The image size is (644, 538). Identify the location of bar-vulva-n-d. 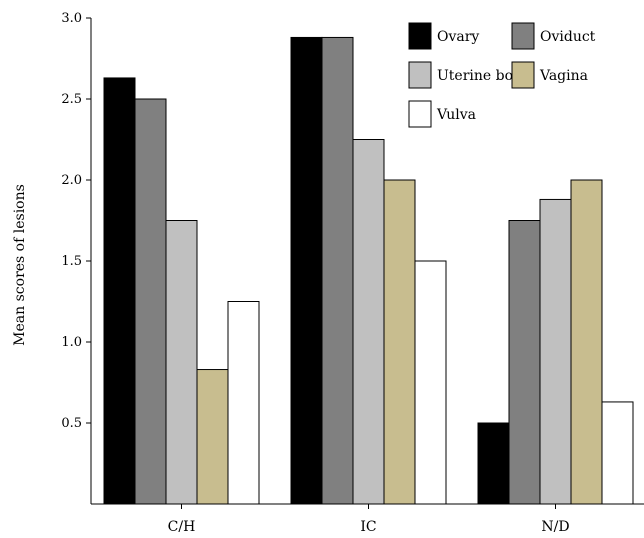
(617, 453).